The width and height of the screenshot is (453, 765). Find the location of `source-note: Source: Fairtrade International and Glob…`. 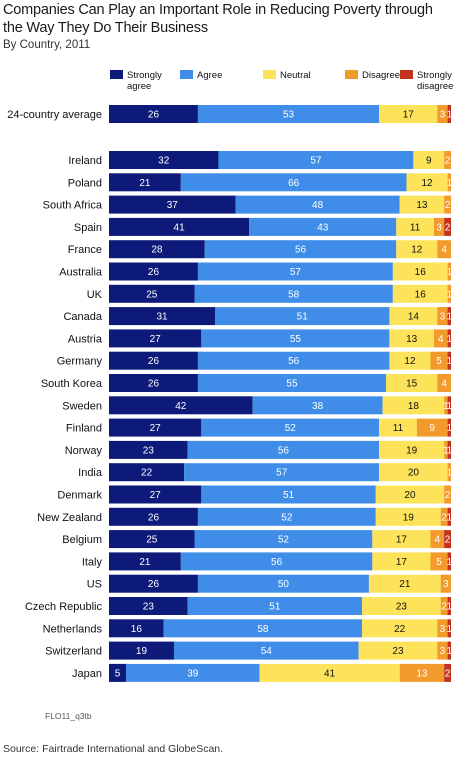

source-note: Source: Fairtrade International and Glob… is located at coordinates (113, 749).